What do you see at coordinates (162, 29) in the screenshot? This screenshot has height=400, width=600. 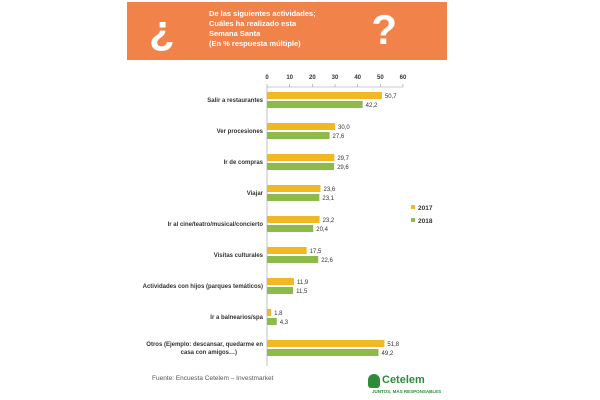 I see `question-open-mark: ¿` at bounding box center [162, 29].